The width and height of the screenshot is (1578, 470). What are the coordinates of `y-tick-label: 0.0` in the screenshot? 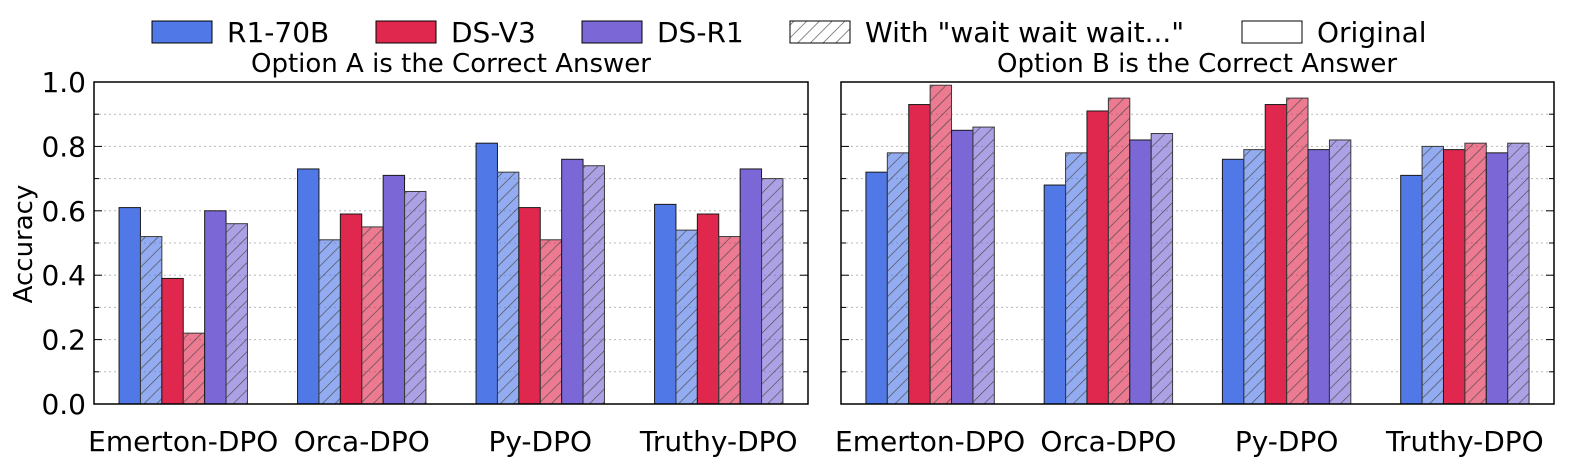 It's located at (63, 404).